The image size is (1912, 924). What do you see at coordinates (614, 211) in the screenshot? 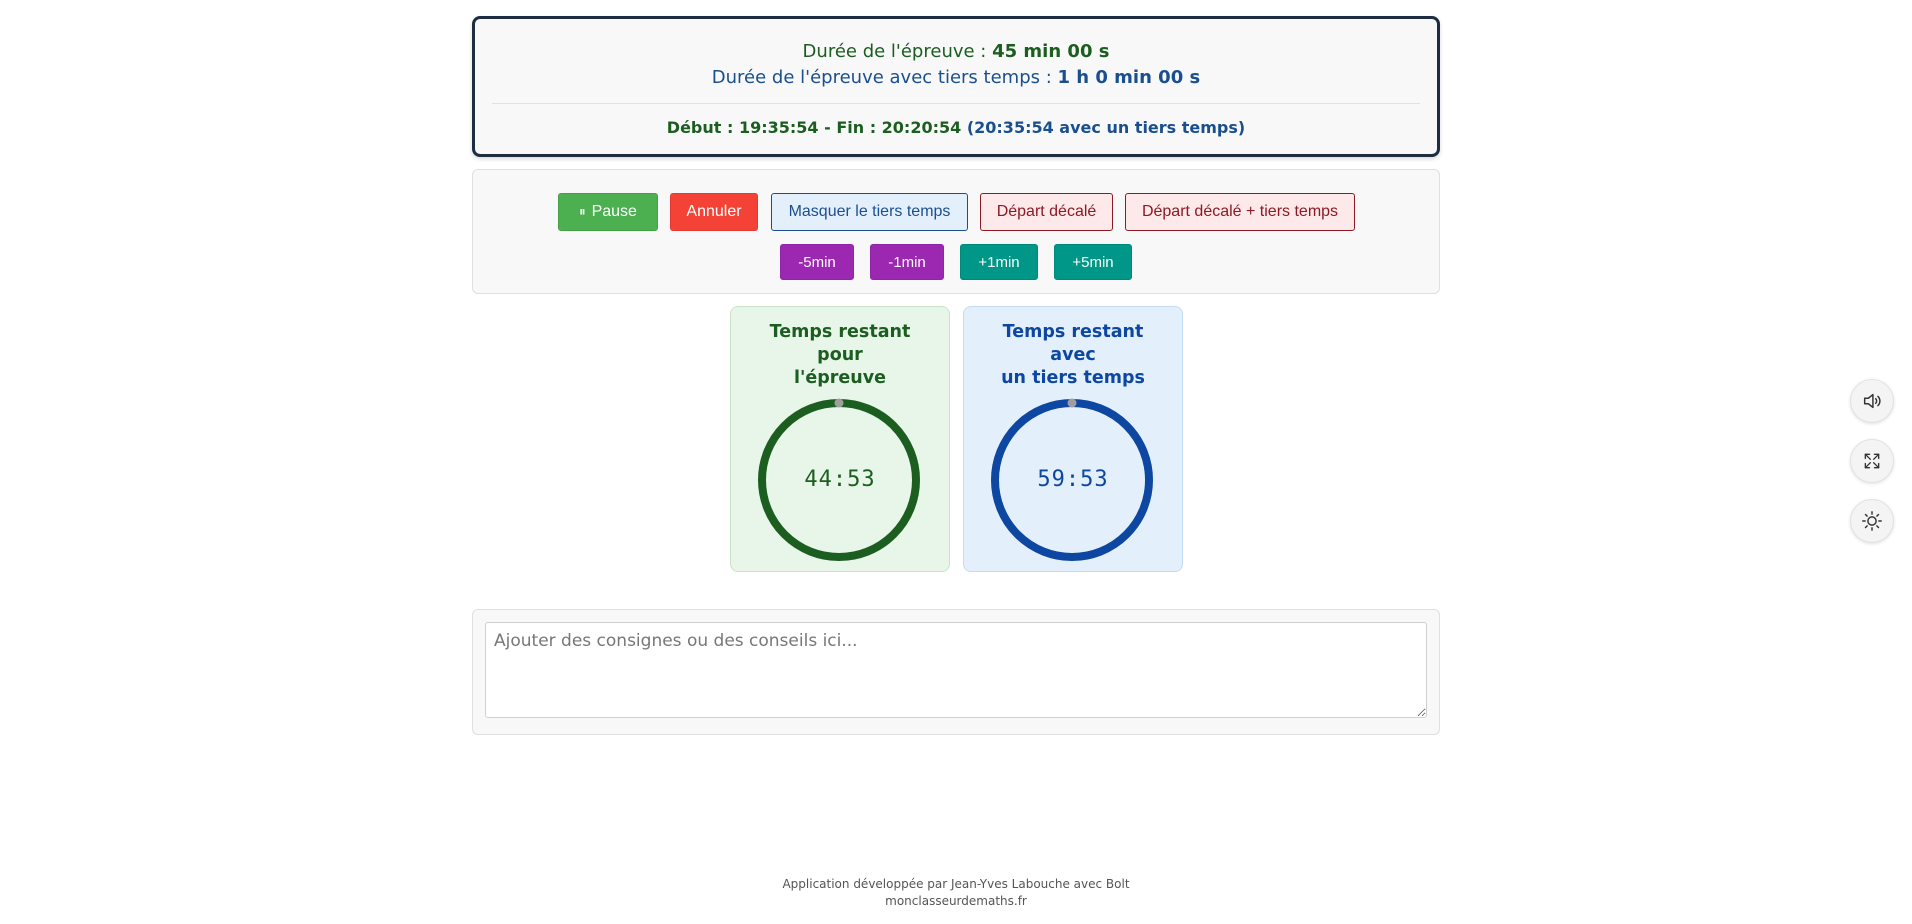
I see `pause-label: Pause` at bounding box center [614, 211].